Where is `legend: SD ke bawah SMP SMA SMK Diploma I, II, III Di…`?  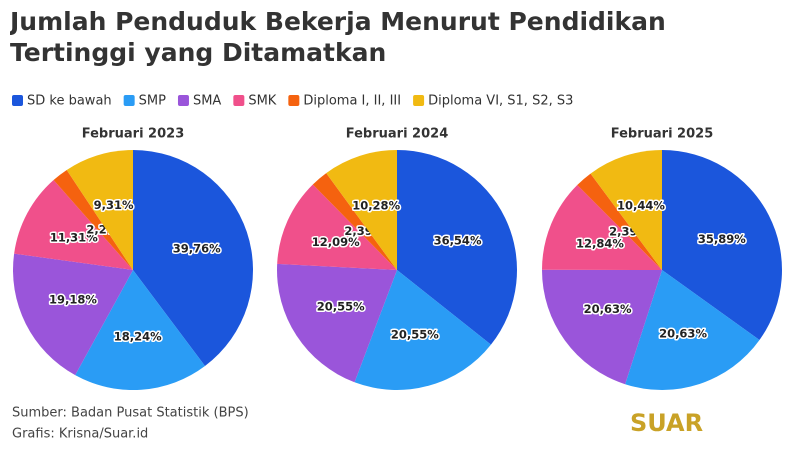 legend: SD ke bawah SMP SMA SMK Diploma I, II, III Di… is located at coordinates (292, 101).